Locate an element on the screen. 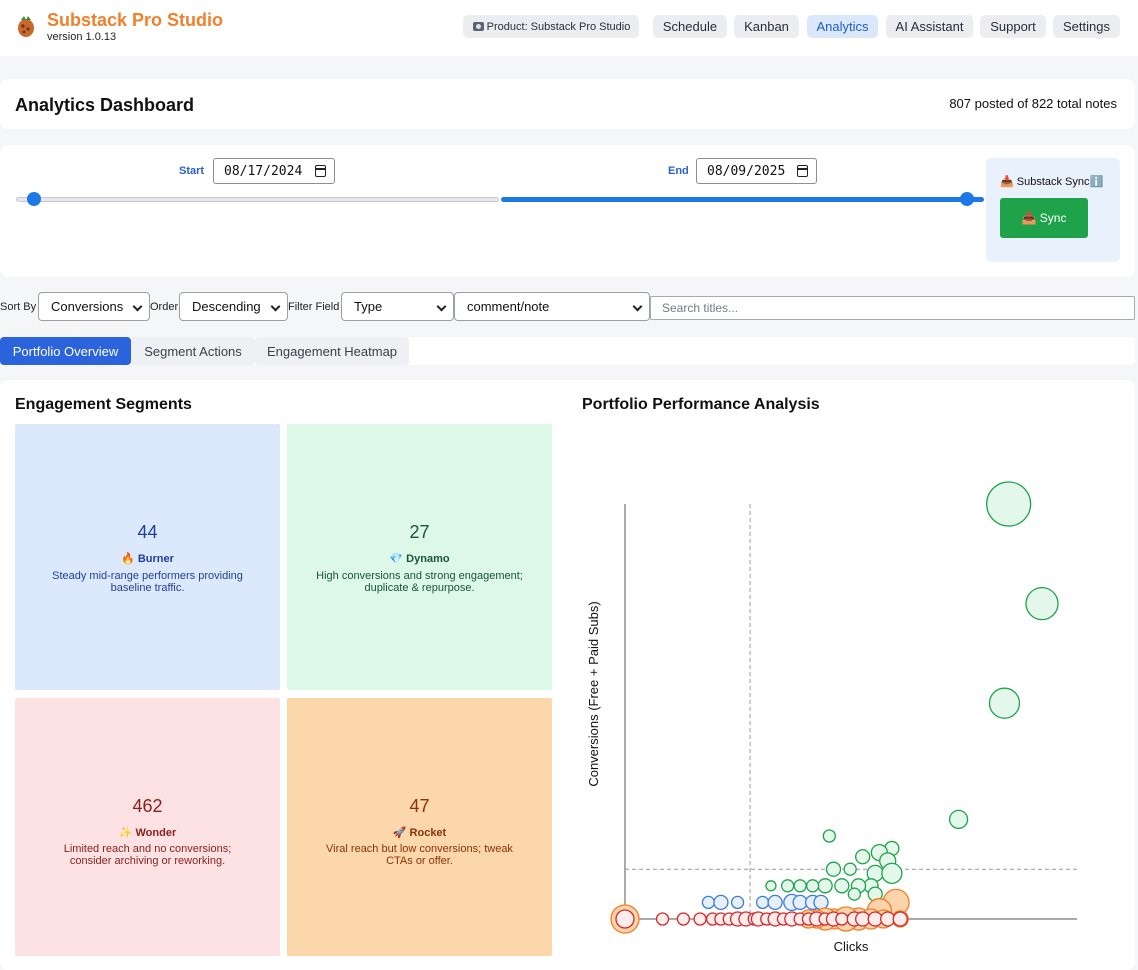 The height and width of the screenshot is (970, 1138). sort-by-select: Conversions is located at coordinates (94, 306).